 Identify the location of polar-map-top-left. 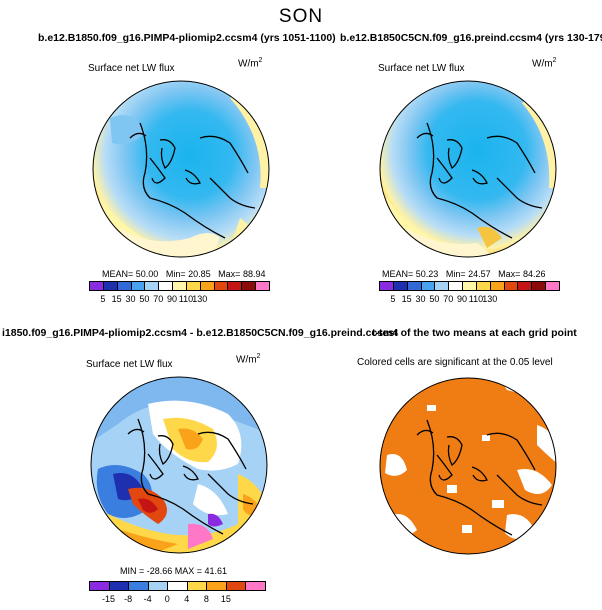
(181, 169).